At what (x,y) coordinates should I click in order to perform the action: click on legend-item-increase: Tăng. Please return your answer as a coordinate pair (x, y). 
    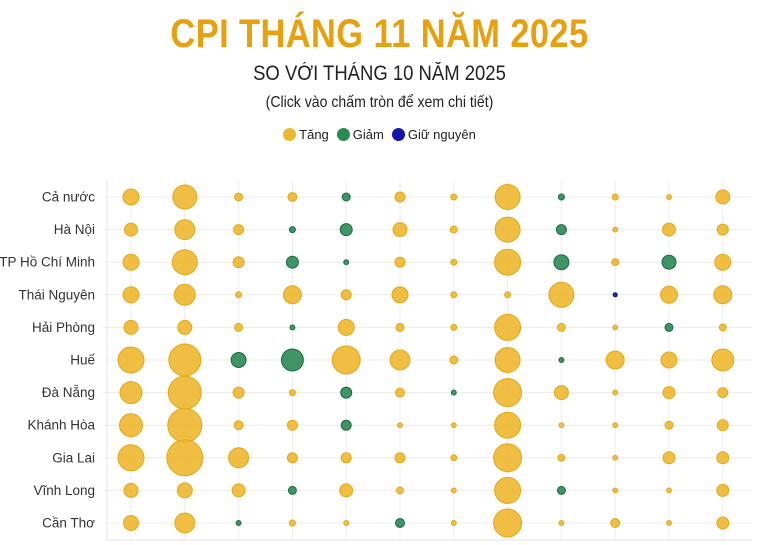
    Looking at the image, I should click on (306, 134).